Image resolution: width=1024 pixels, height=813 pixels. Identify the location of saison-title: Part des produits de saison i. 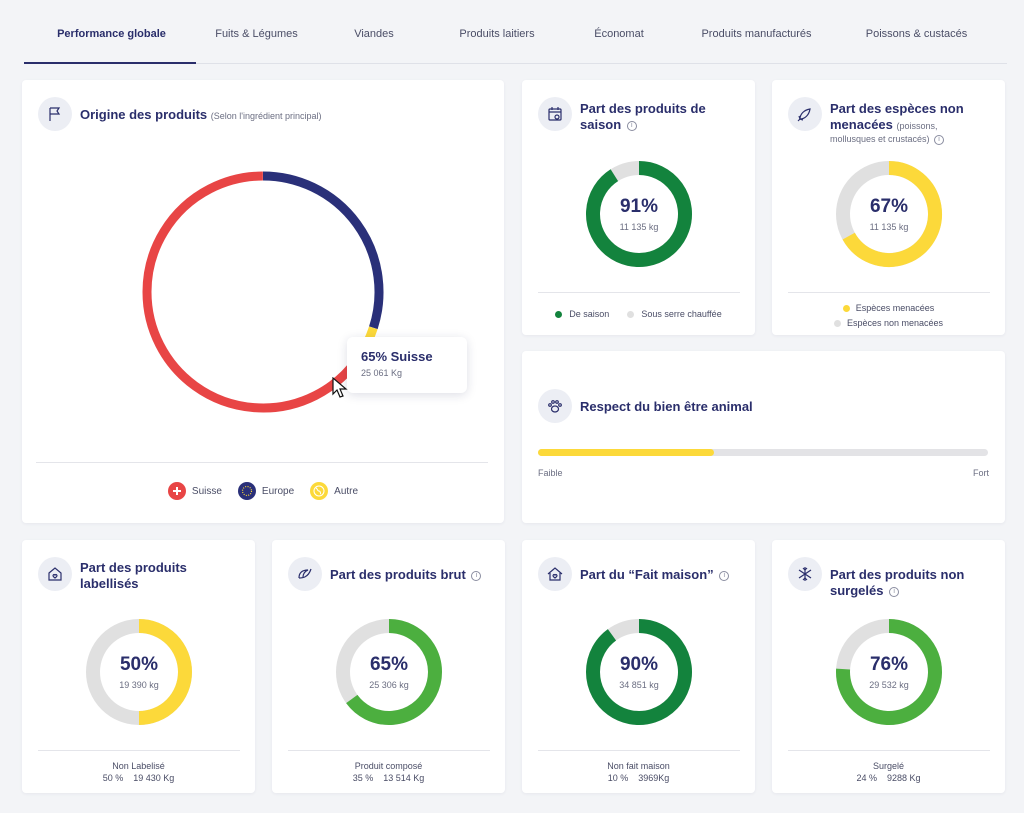
(643, 117).